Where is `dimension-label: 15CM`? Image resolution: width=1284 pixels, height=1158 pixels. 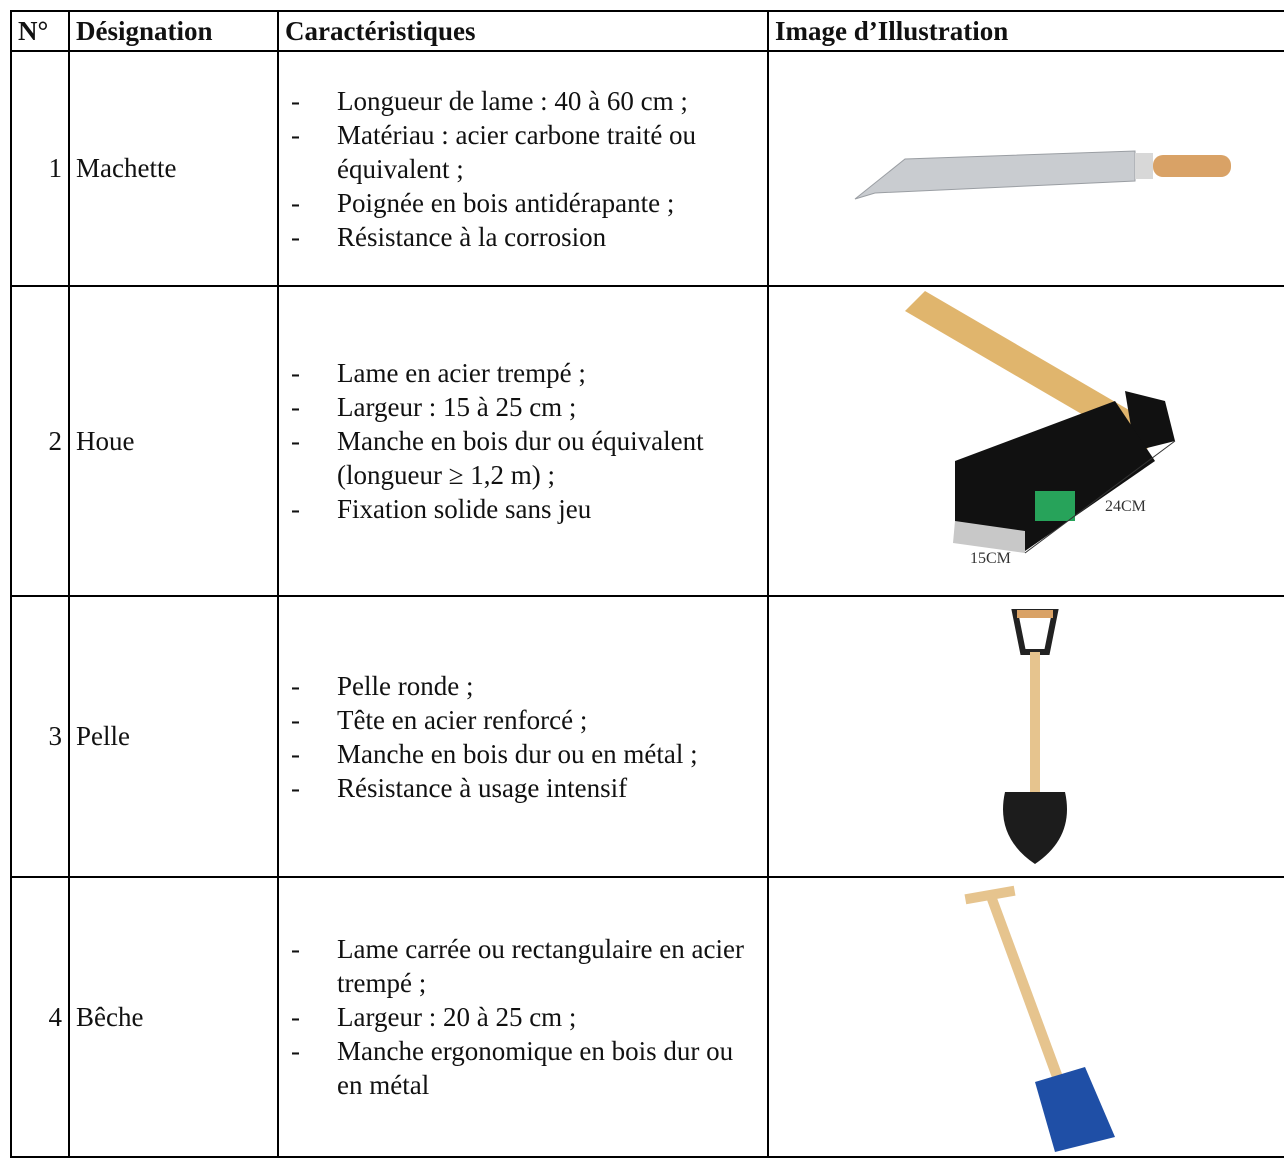 dimension-label: 15CM is located at coordinates (990, 558).